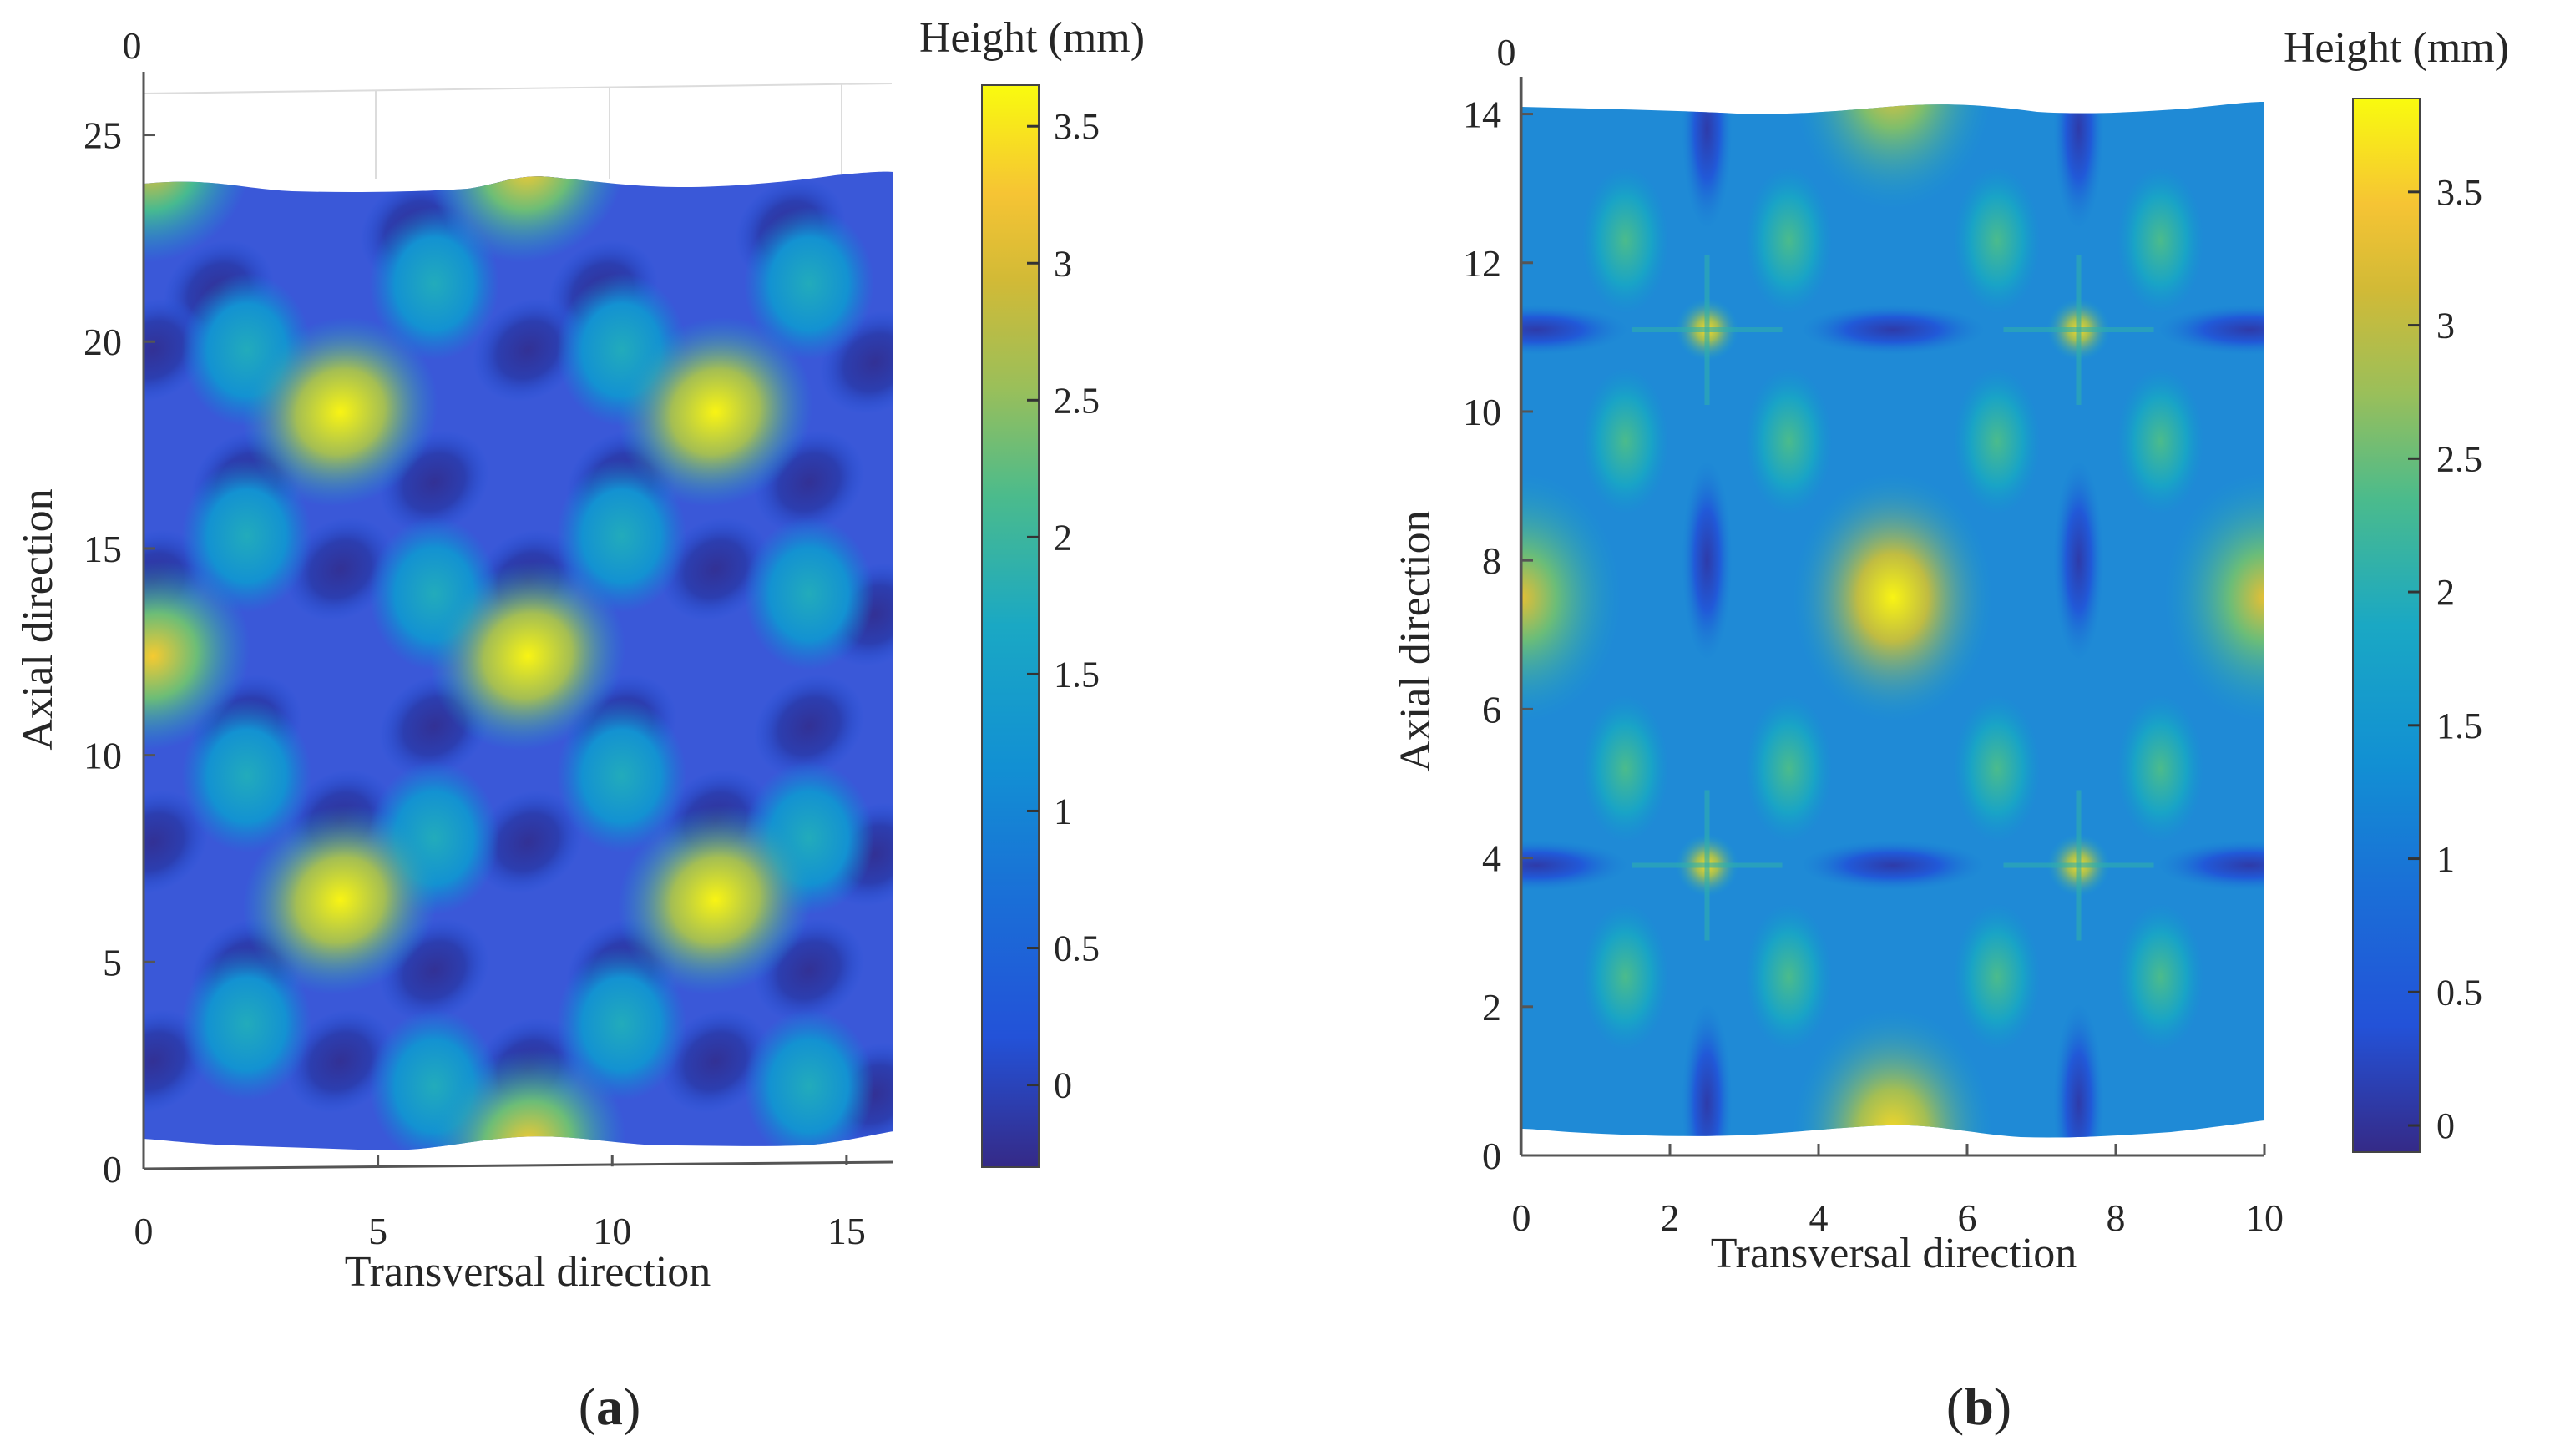 The image size is (2565, 1456). I want to click on panel-b-colorbar-title: Height (mm), so click(2396, 48).